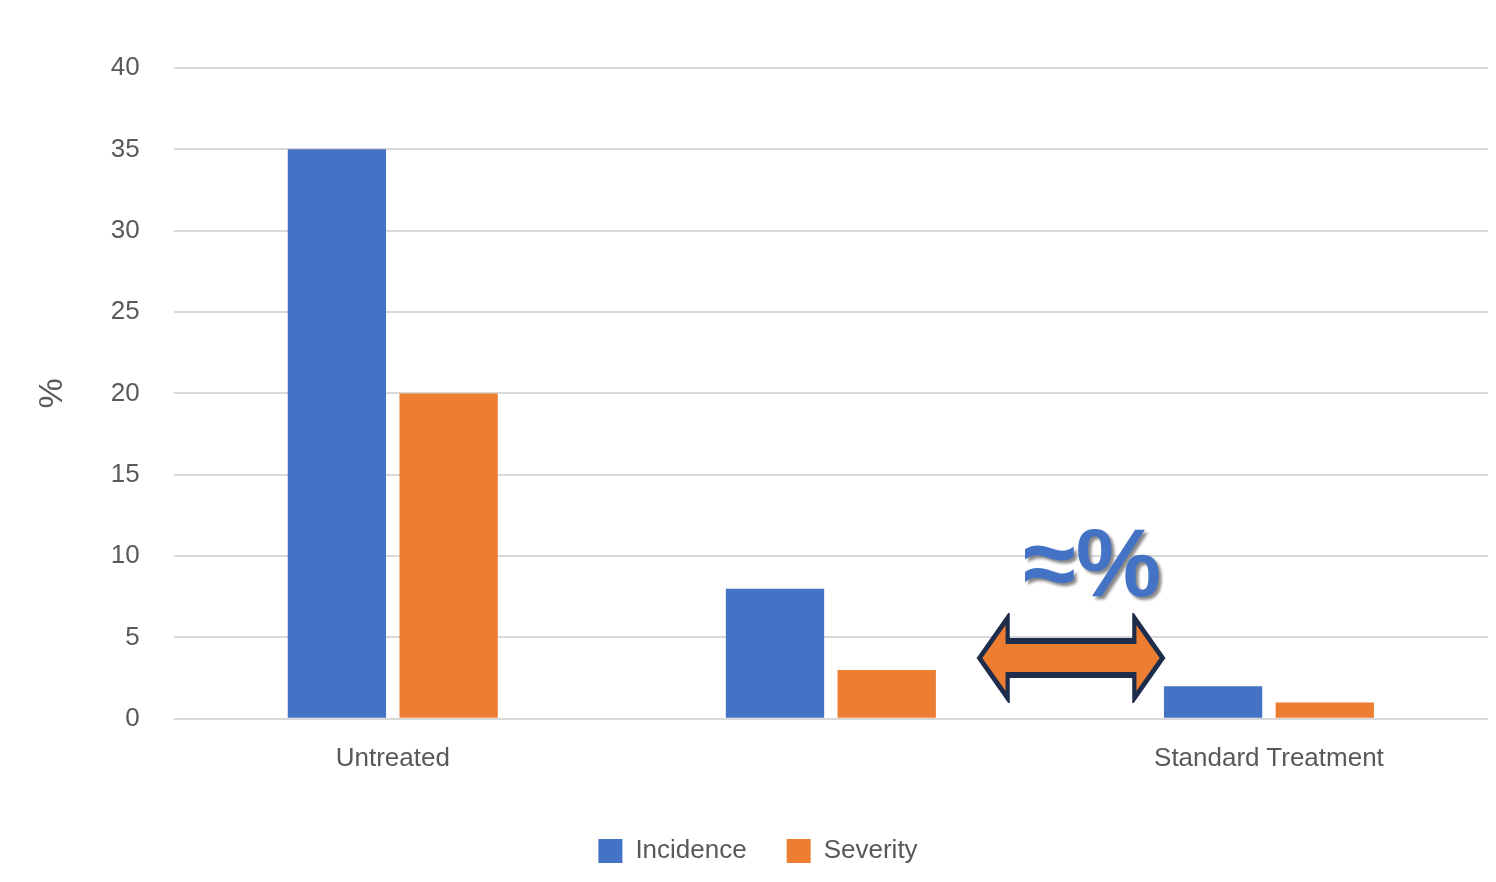 The image size is (1496, 882). What do you see at coordinates (125, 310) in the screenshot?
I see `y-tick-label: 25` at bounding box center [125, 310].